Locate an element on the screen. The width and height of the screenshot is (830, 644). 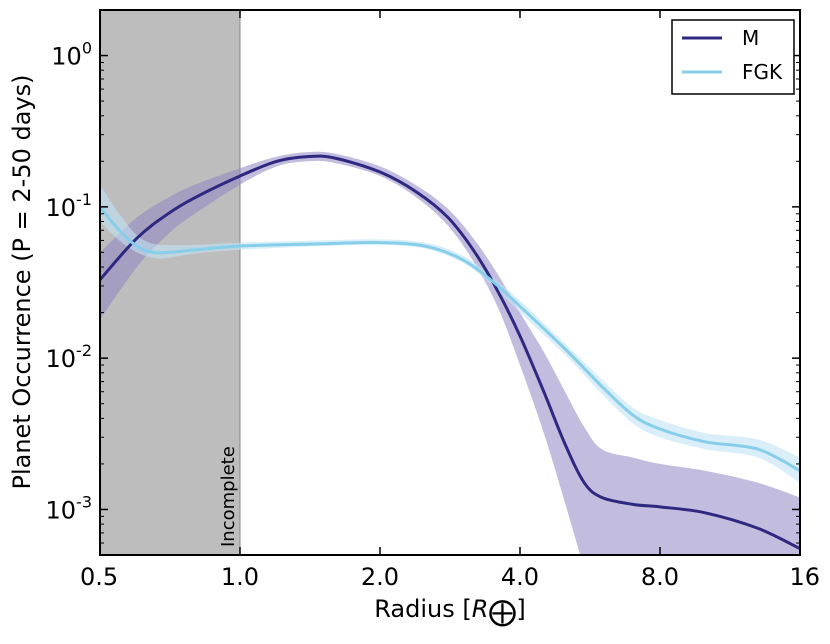
earth-symbol: ⨁ is located at coordinates (502, 611).